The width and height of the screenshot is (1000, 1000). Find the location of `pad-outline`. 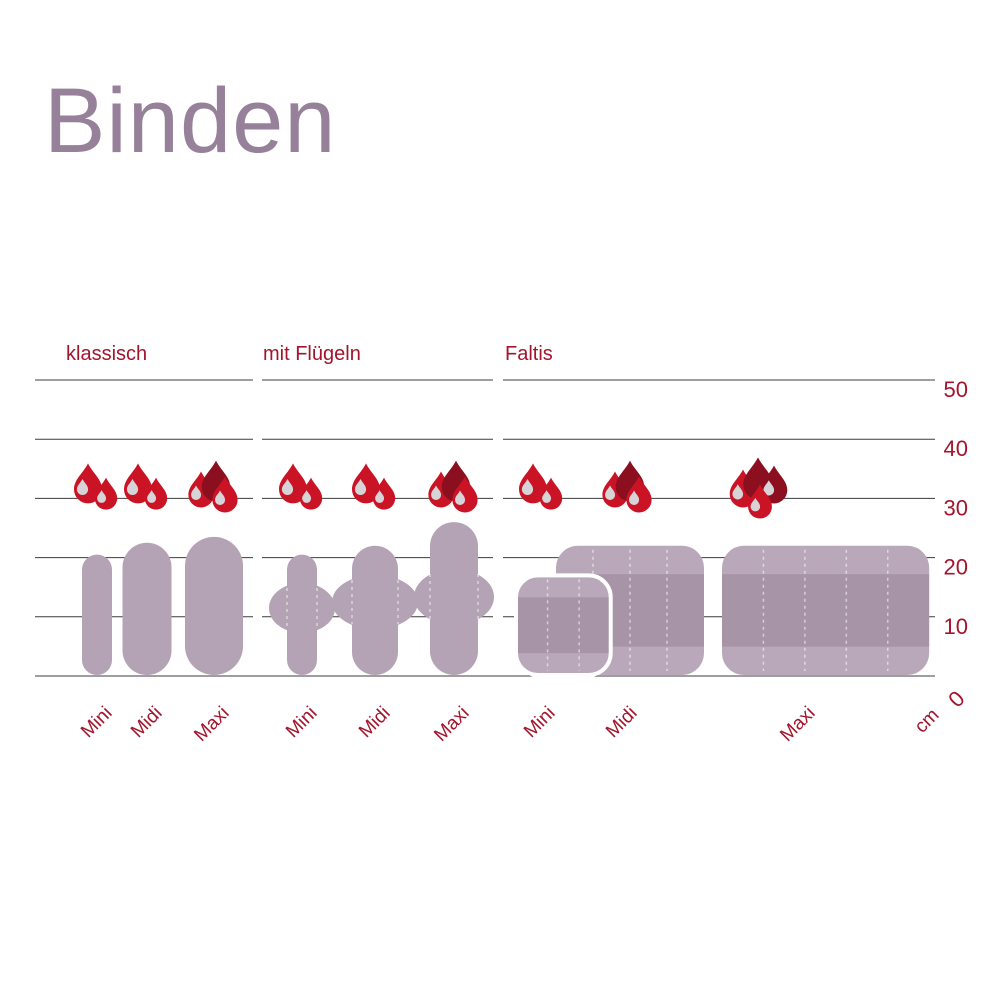

pad-outline is located at coordinates (563, 625).